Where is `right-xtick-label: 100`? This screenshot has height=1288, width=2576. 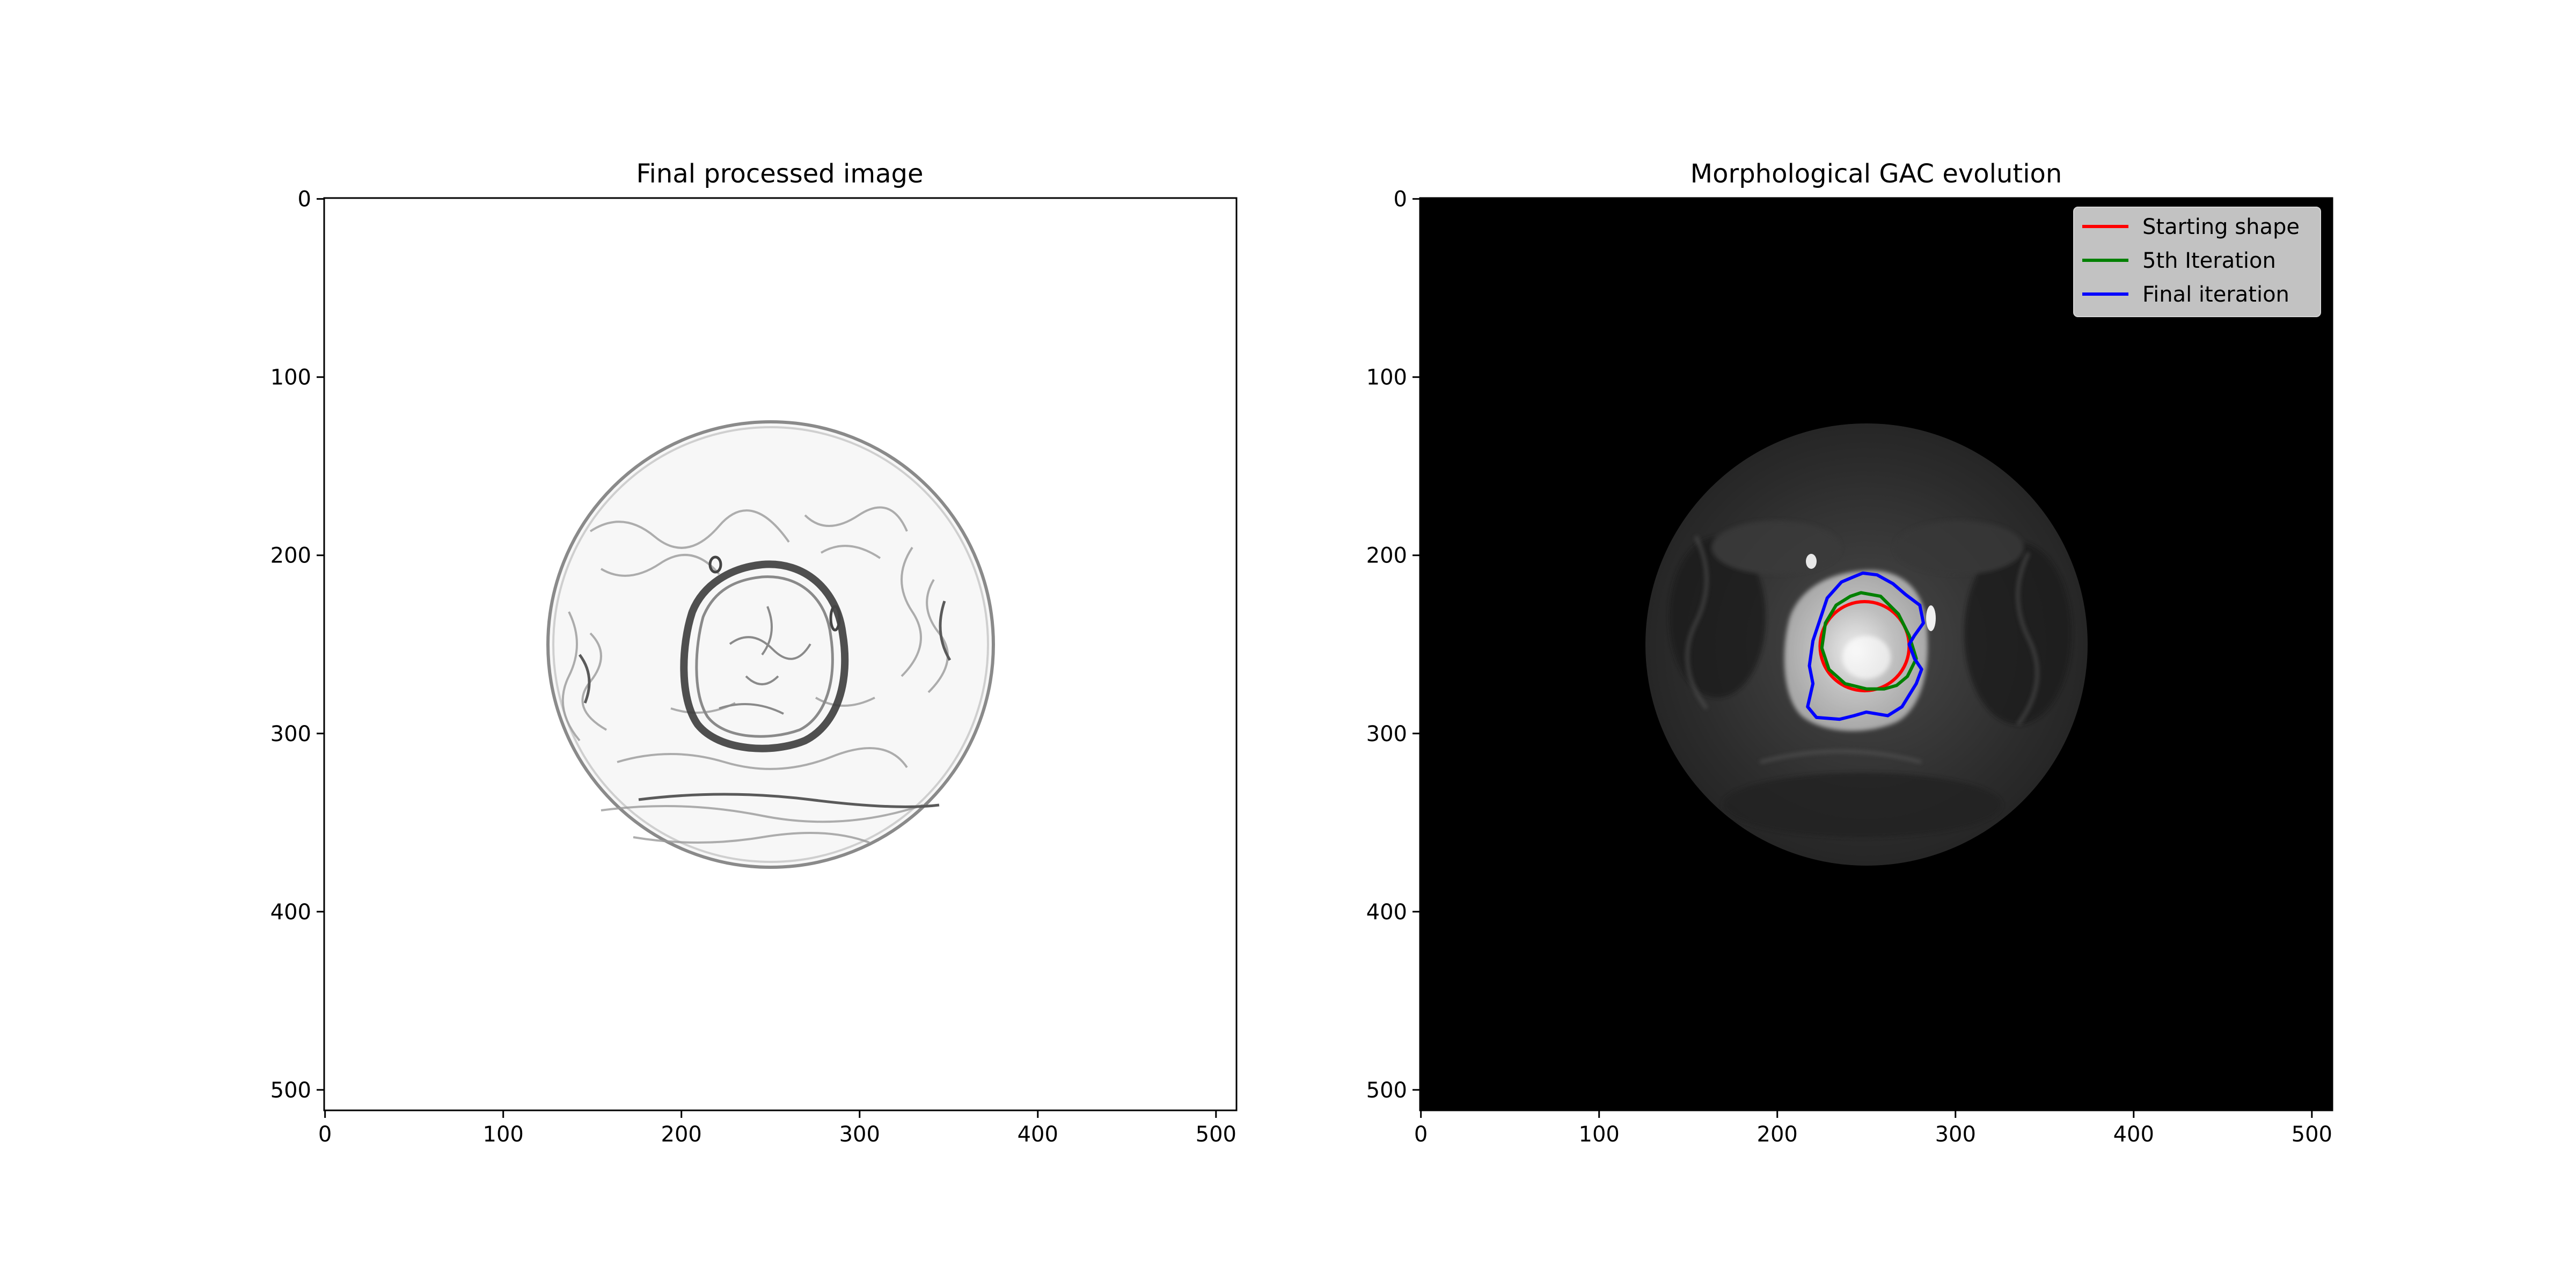 right-xtick-label: 100 is located at coordinates (1599, 1134).